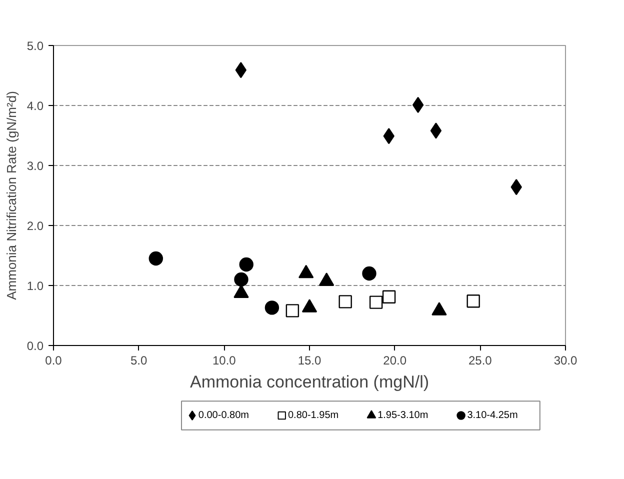 Image resolution: width=624 pixels, height=479 pixels. What do you see at coordinates (35, 106) in the screenshot?
I see `y-tick-label: 4.0` at bounding box center [35, 106].